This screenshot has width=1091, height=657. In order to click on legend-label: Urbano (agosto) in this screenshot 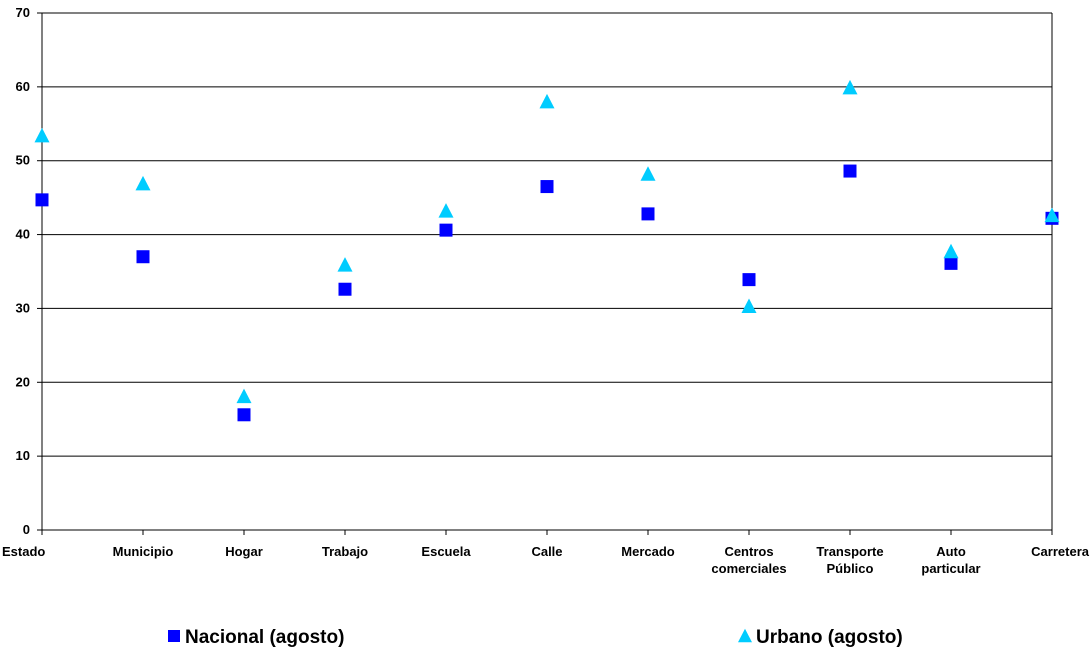, I will do `click(829, 637)`.